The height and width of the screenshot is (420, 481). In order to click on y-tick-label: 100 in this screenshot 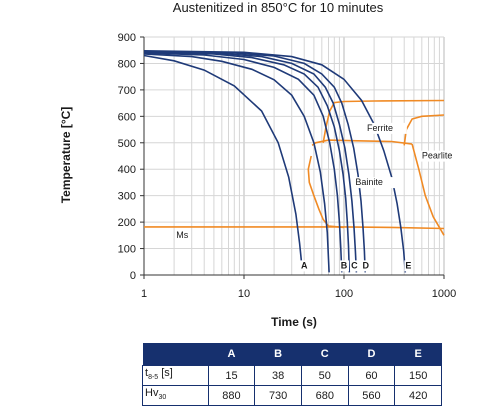, I will do `click(127, 250)`.